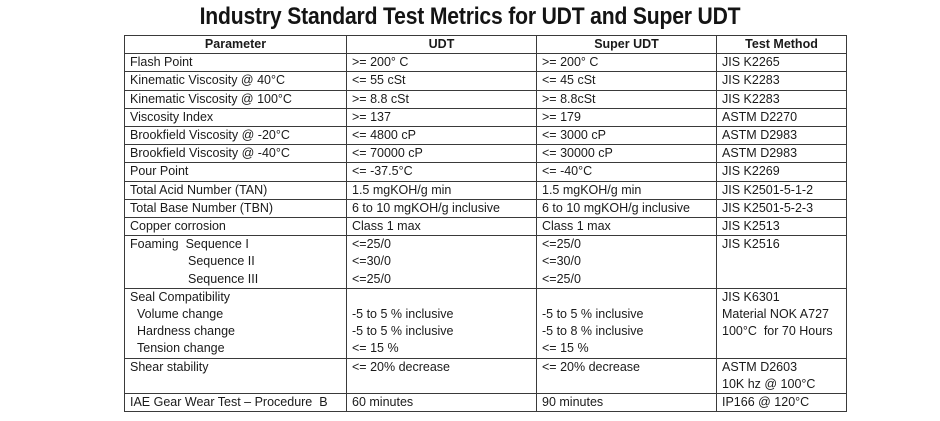  Describe the element at coordinates (592, 189) in the screenshot. I see `cell-text: 1.5 mgKOH/g min` at that location.